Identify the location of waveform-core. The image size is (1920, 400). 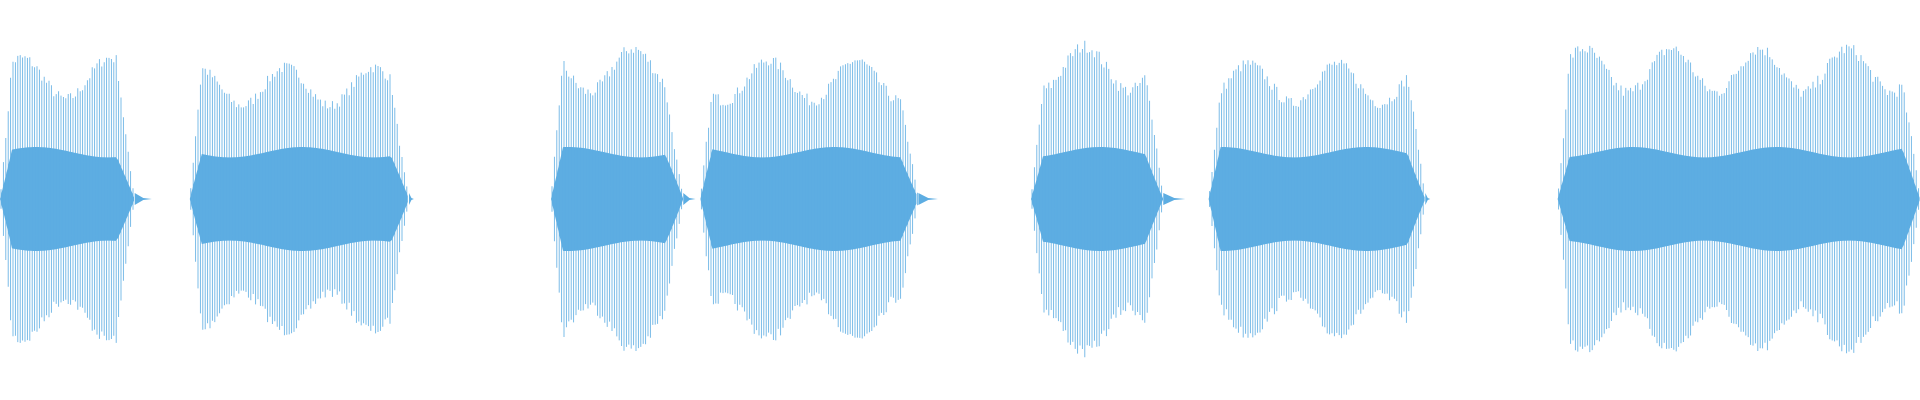
(67, 199).